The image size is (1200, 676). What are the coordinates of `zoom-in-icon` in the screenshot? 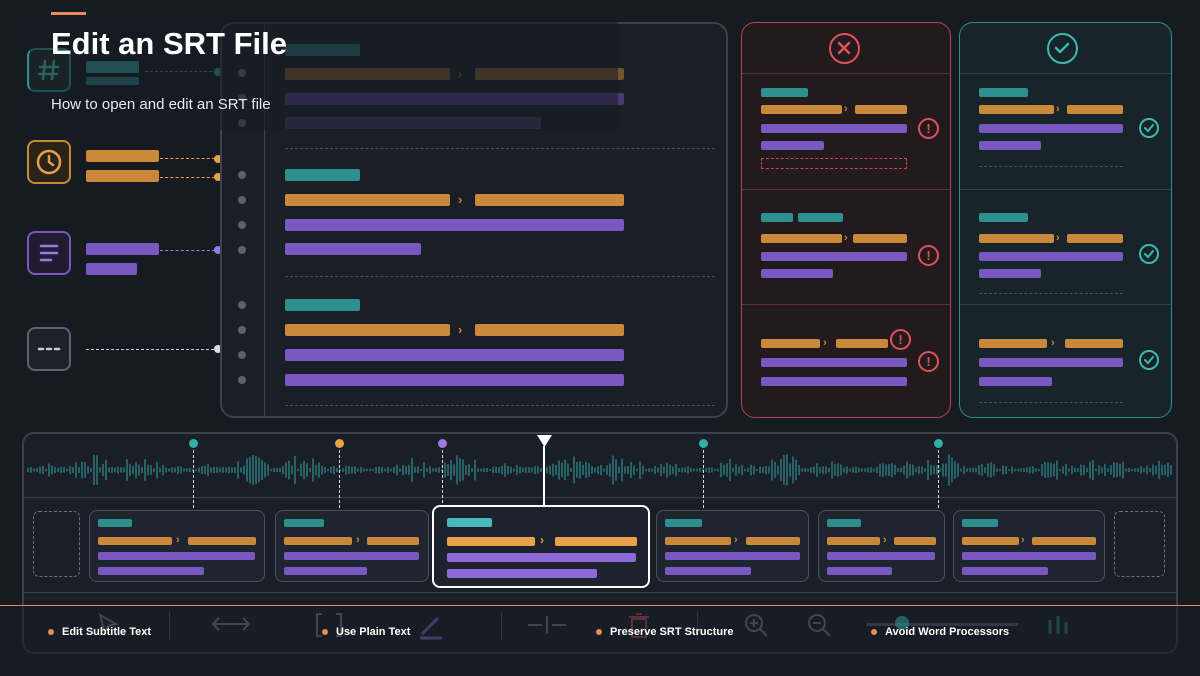 It's located at (756, 625).